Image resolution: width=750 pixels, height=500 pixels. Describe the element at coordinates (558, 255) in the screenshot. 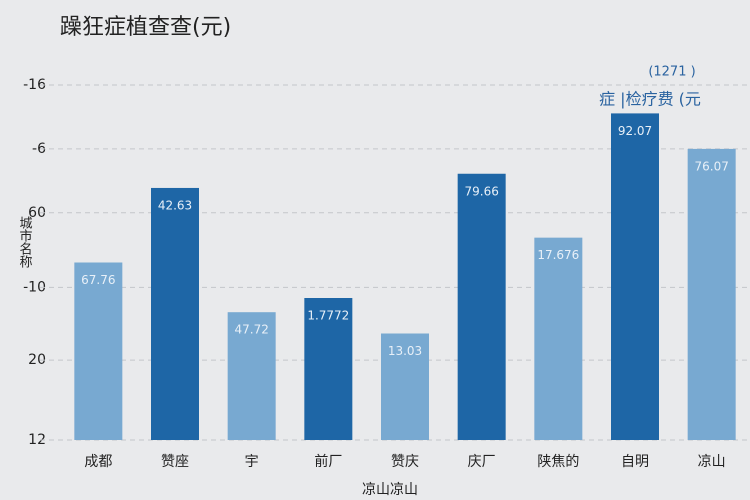

I see `bar-label: 17.676` at that location.